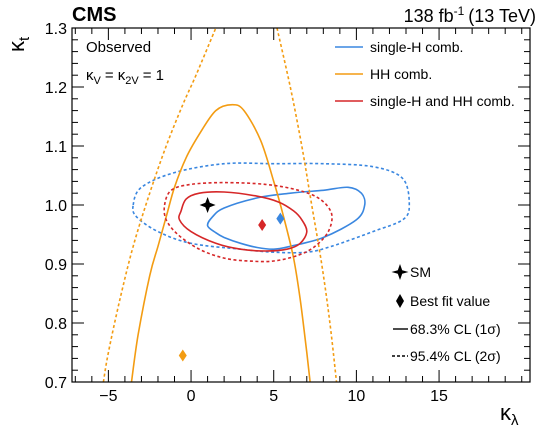  Describe the element at coordinates (280, 218) in the screenshot. I see `point-single-h-best-fit` at that location.